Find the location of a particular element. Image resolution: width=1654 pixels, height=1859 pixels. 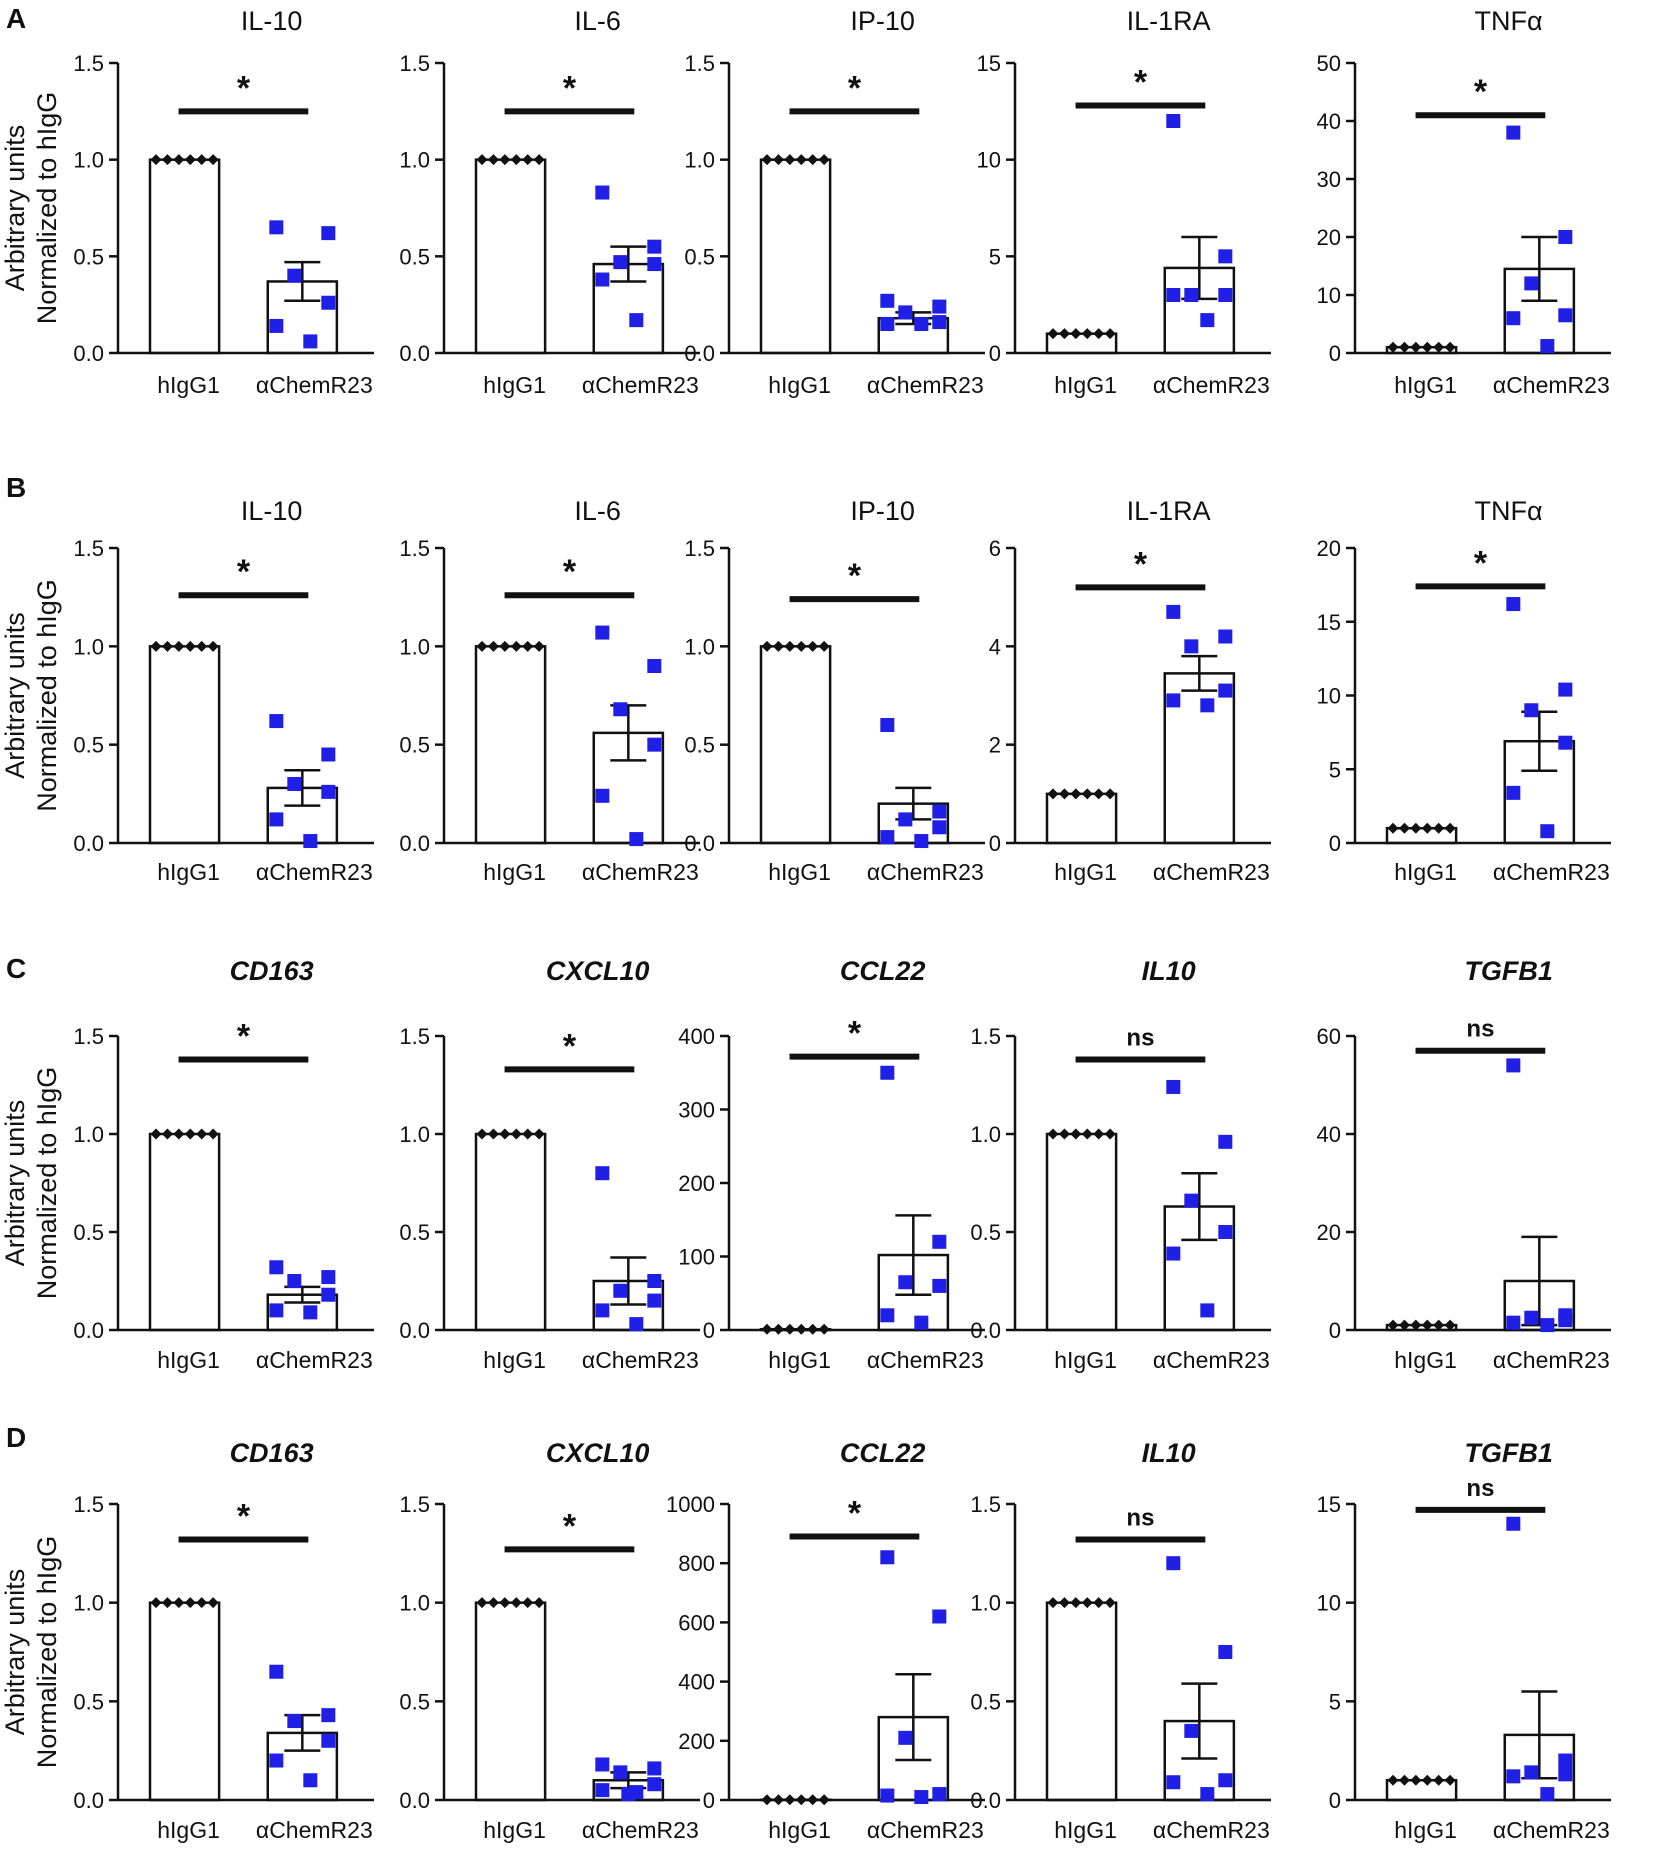

chart-title: TNFα is located at coordinates (1509, 21).